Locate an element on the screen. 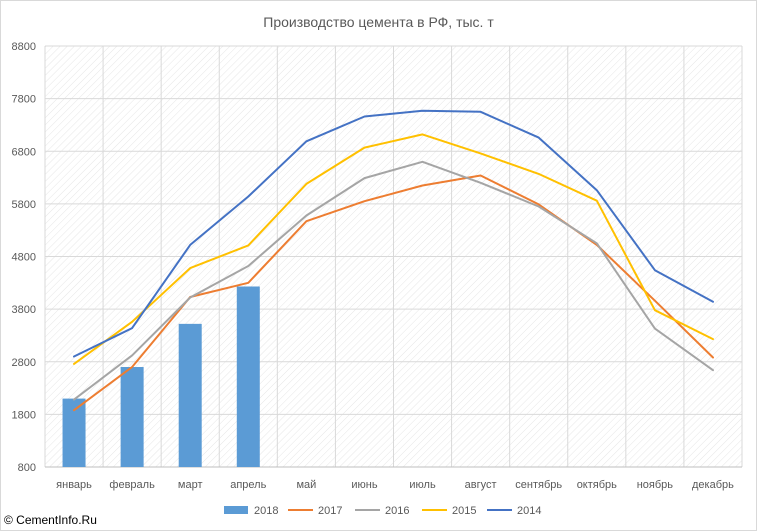 This screenshot has width=757, height=531. y-tick-label: 6800 is located at coordinates (24, 152).